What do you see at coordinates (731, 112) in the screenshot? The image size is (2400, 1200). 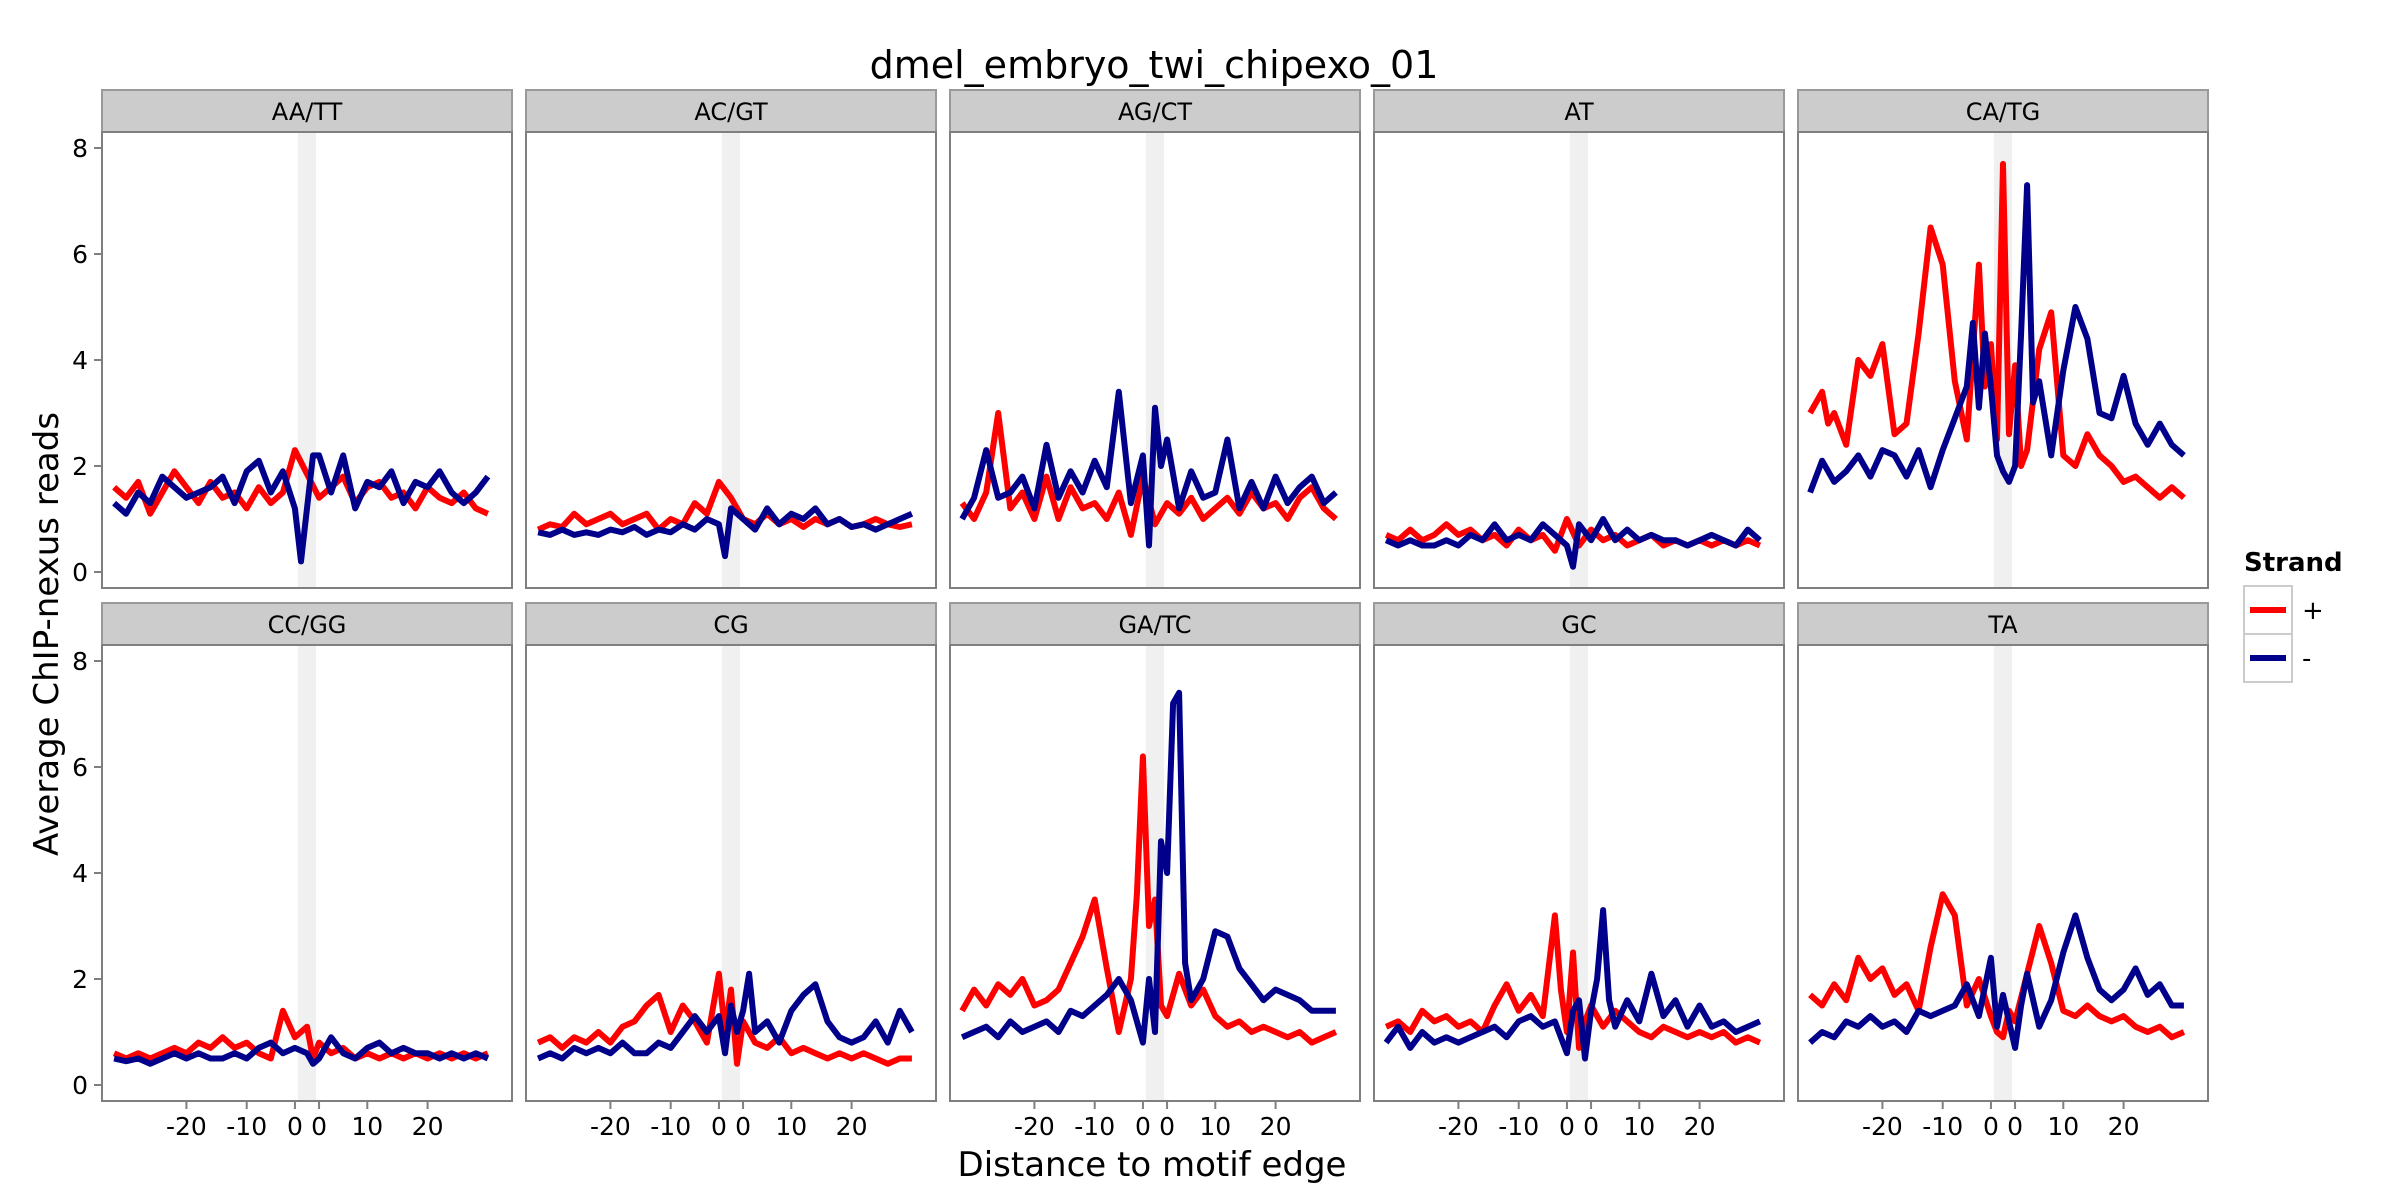 I see `panel-strip-label: AC/GT` at bounding box center [731, 112].